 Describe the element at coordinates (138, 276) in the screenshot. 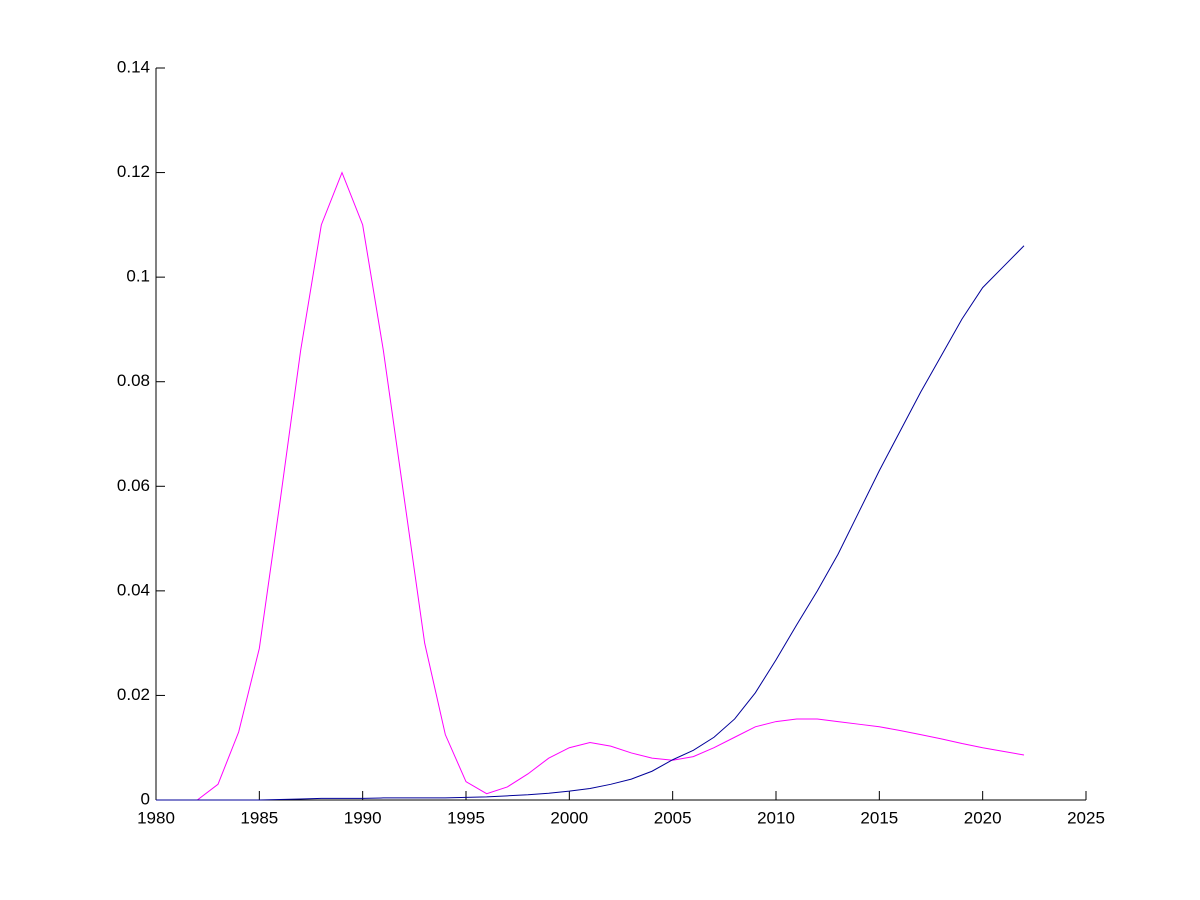

I see `y-tick-label: 0.1` at that location.